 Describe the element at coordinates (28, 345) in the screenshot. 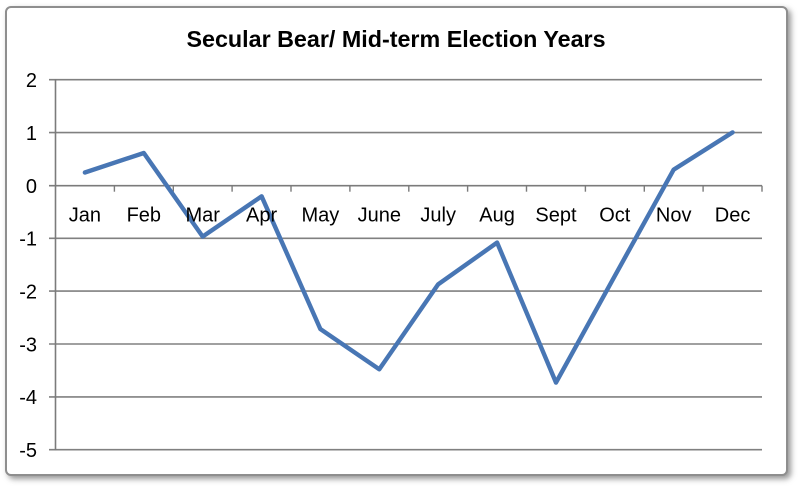

I see `svg-text: -3` at that location.